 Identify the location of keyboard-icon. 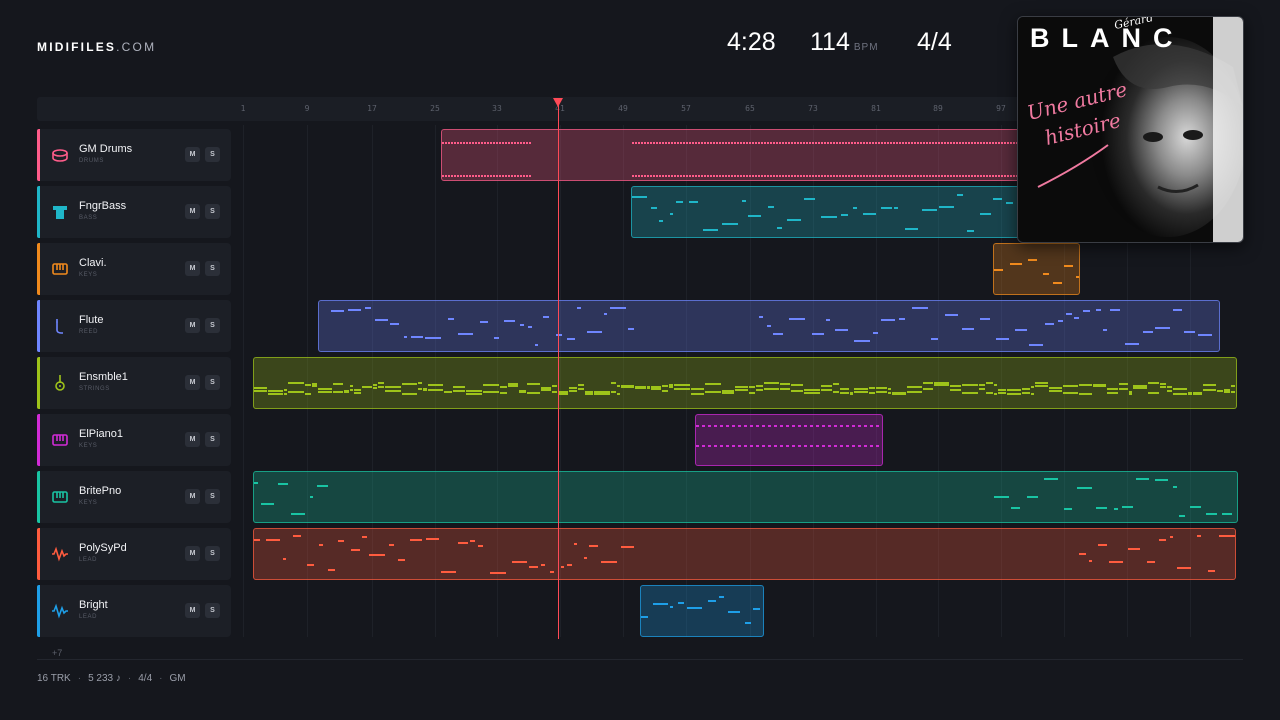
(60, 440).